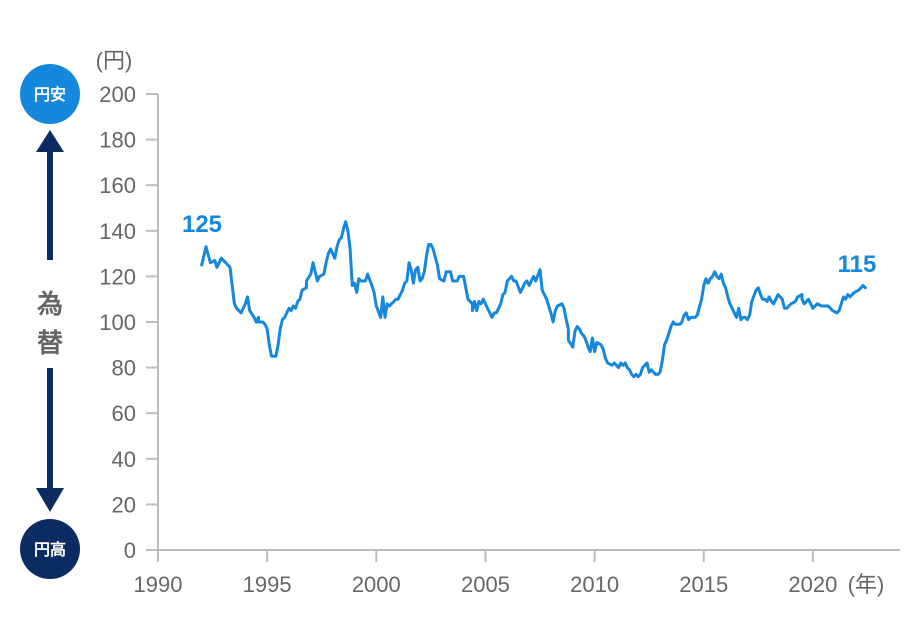 The width and height of the screenshot is (920, 640). Describe the element at coordinates (117, 185) in the screenshot. I see `y-tick-label: 160` at that location.